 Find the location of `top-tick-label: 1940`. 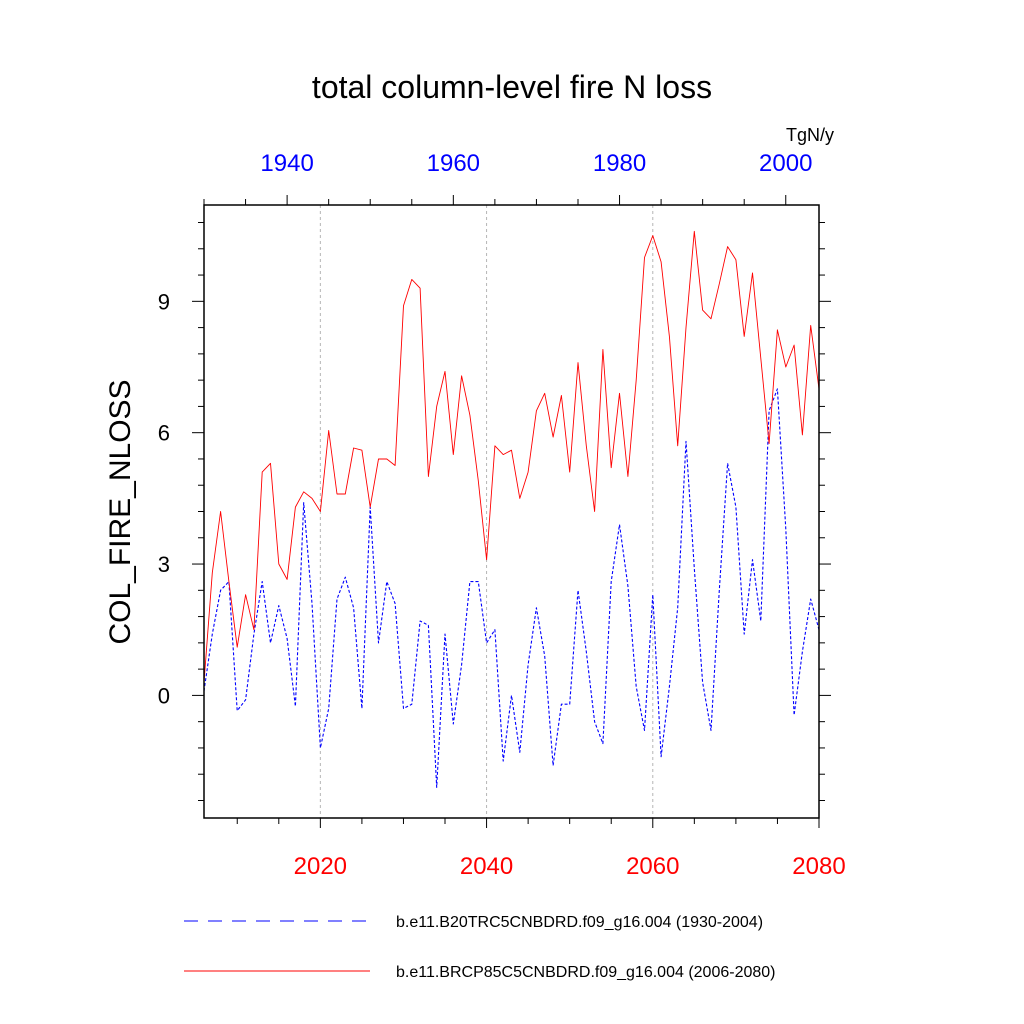

top-tick-label: 1940 is located at coordinates (286, 163).